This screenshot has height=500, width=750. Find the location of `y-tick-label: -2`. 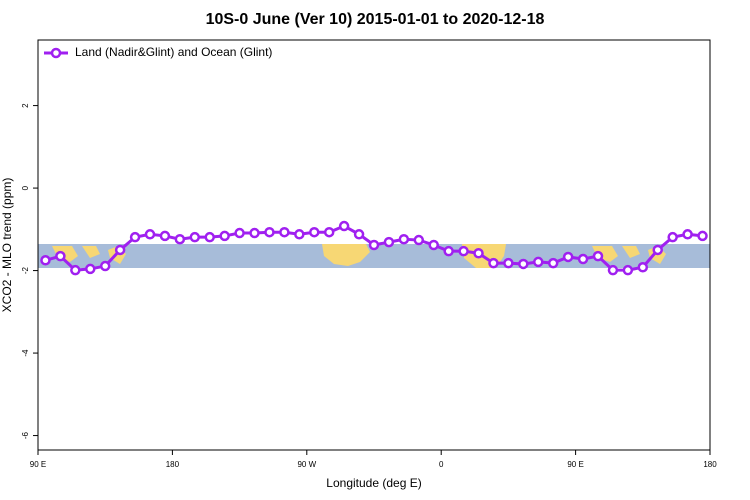

y-tick-label: -2 is located at coordinates (25, 270).